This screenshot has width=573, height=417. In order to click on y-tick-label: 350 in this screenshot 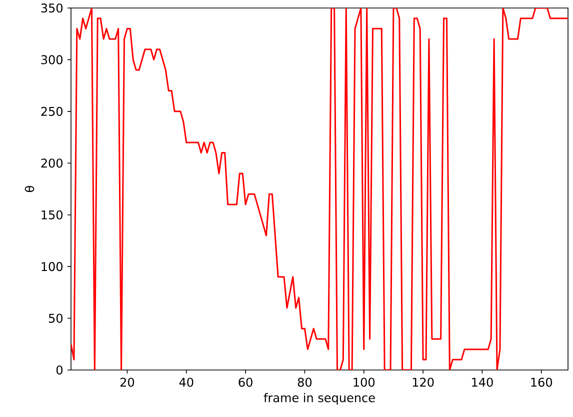, I will do `click(52, 8)`.